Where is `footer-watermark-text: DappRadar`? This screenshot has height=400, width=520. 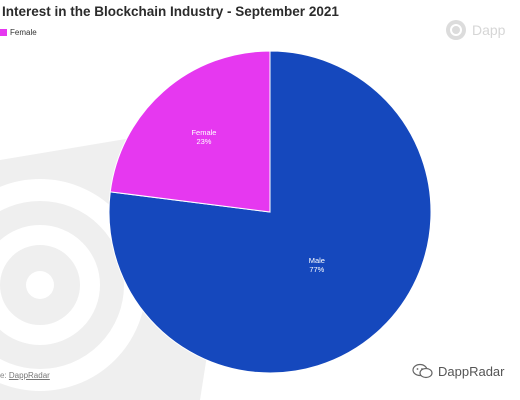 footer-watermark-text: DappRadar is located at coordinates (471, 371).